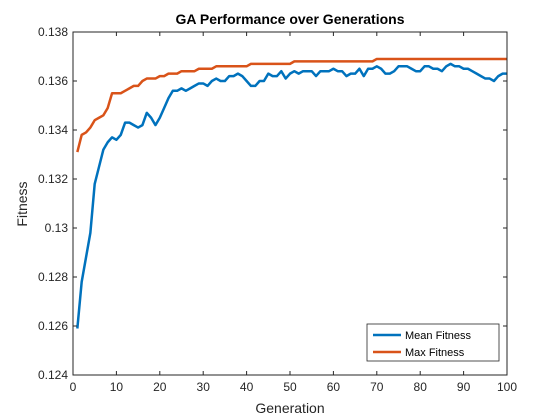 This screenshot has height=420, width=560. What do you see at coordinates (290, 387) in the screenshot?
I see `x-tick-label: 50` at bounding box center [290, 387].